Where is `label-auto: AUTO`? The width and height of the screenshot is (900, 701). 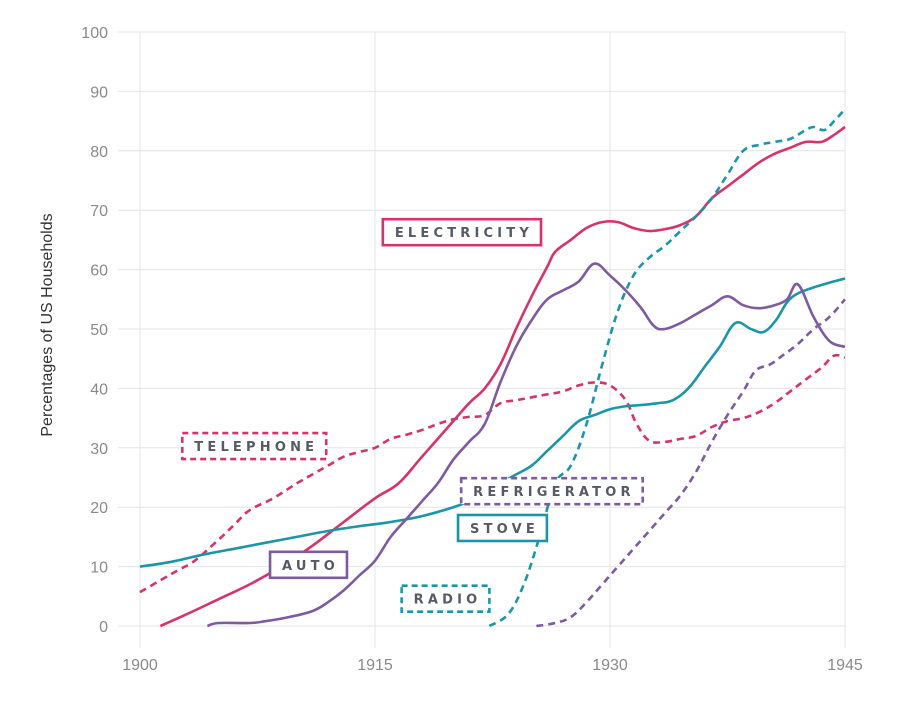 label-auto: AUTO is located at coordinates (308, 565).